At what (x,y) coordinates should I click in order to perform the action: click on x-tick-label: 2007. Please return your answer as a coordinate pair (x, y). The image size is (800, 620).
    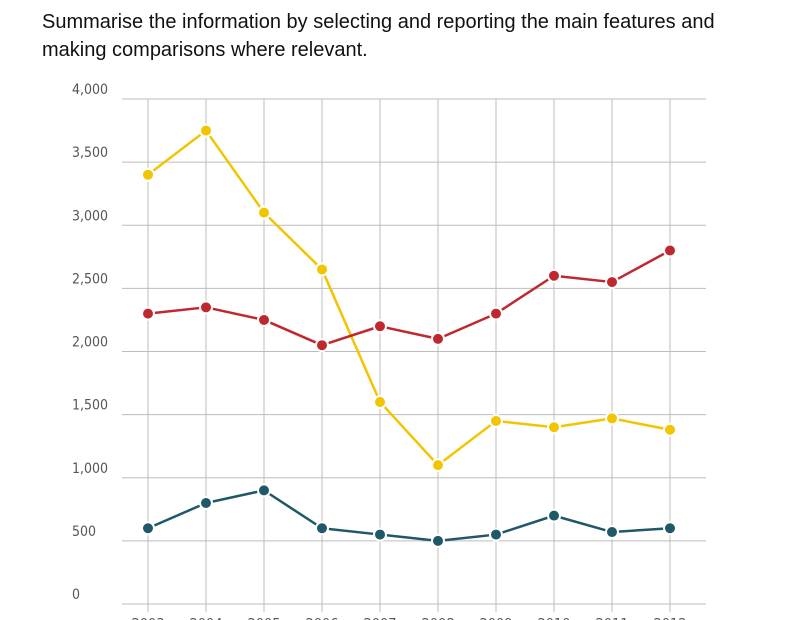
    Looking at the image, I should click on (379, 618).